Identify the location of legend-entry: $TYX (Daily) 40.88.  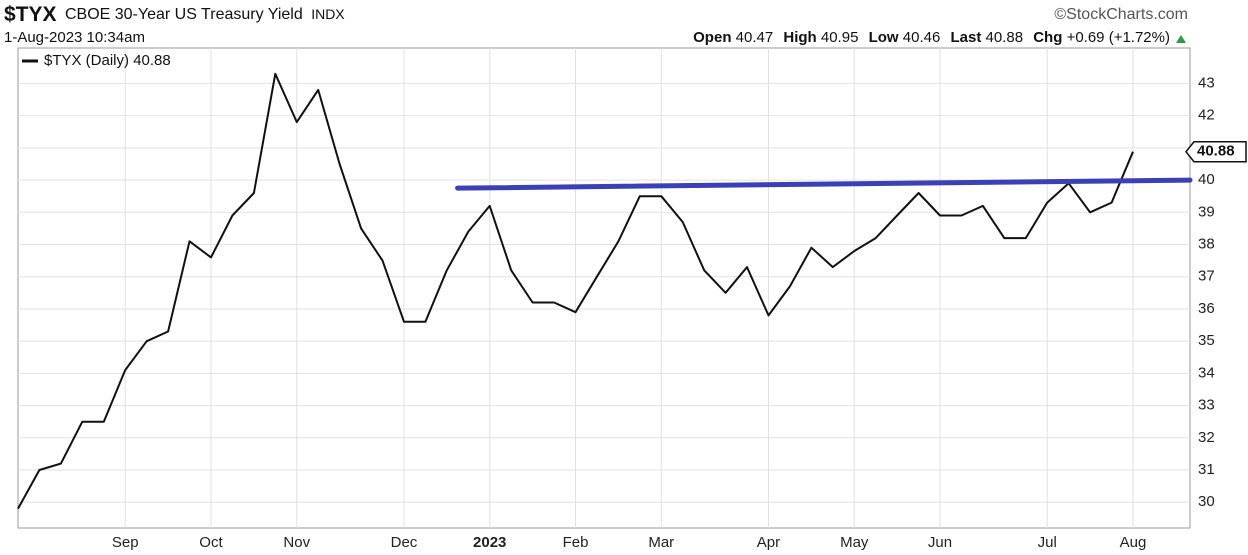
(107, 60).